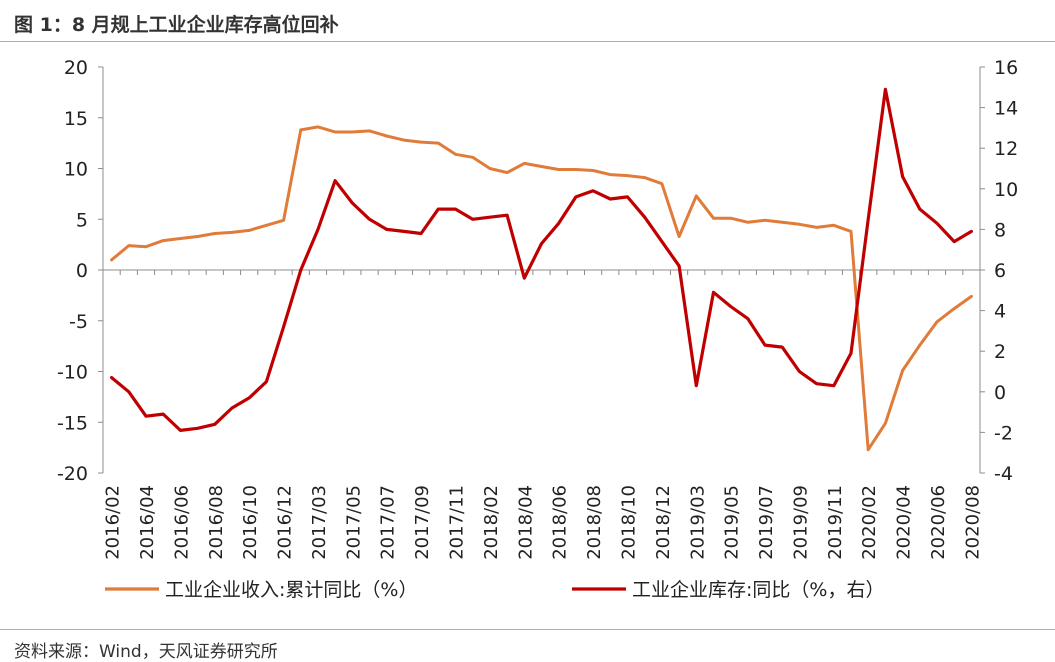 This screenshot has width=1055, height=662. I want to click on right-axis-tick-label: 10, so click(1006, 190).